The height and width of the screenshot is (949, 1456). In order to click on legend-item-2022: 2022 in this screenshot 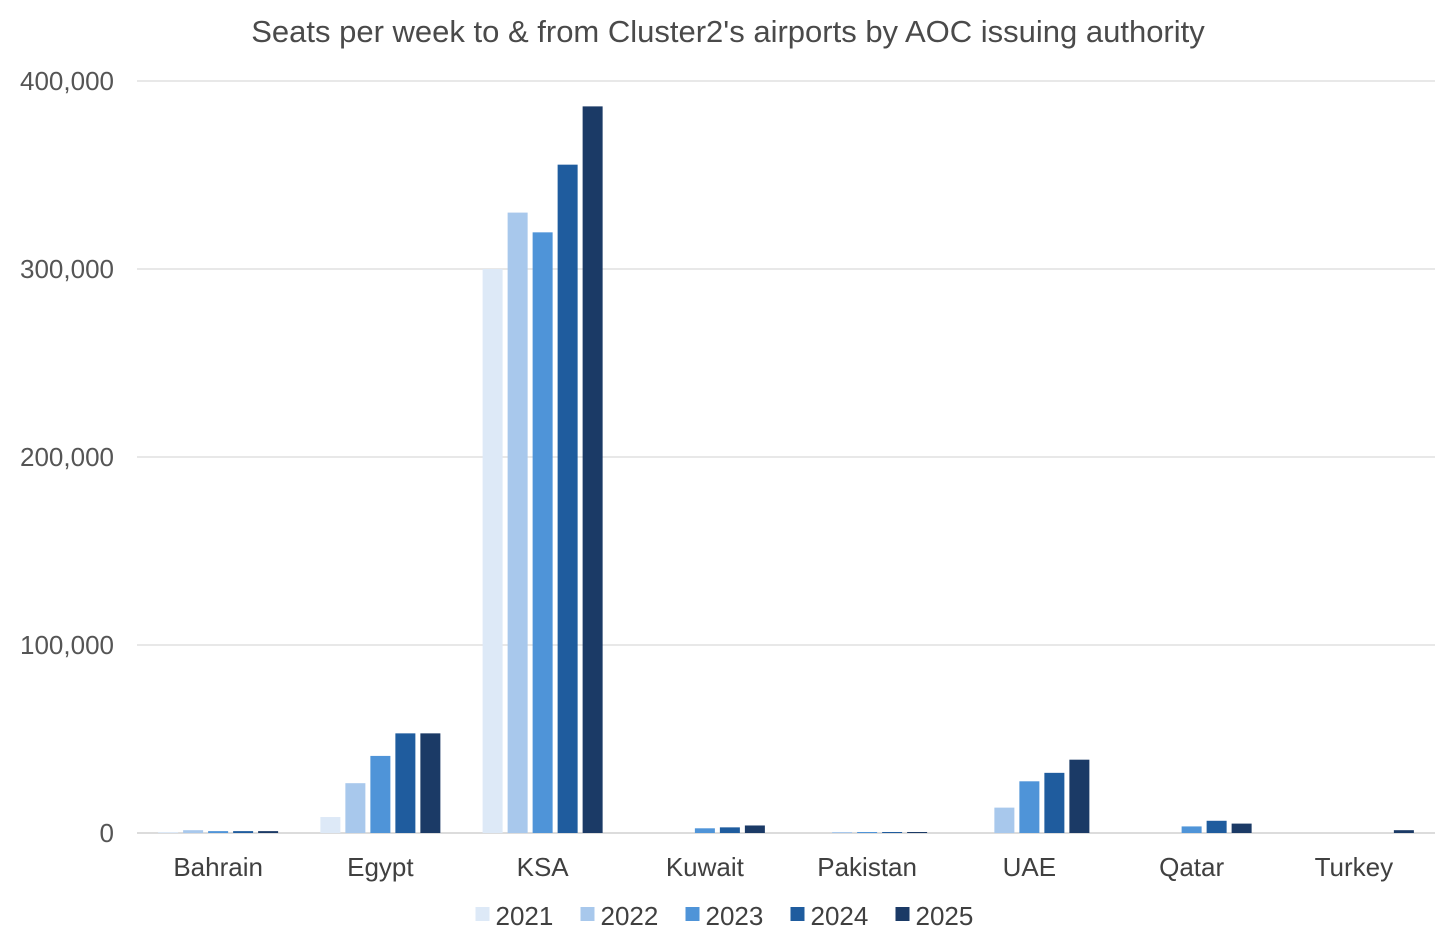, I will do `click(619, 916)`.